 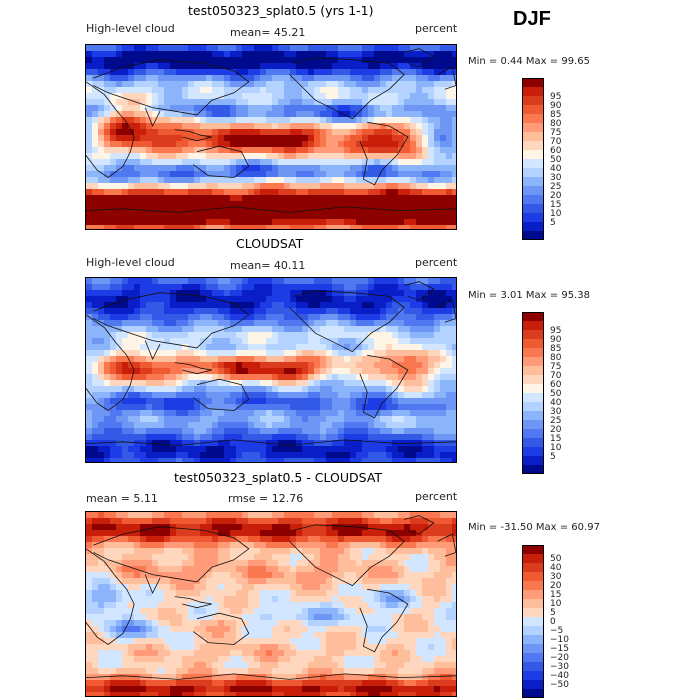 What do you see at coordinates (152, 117) in the screenshot?
I see `coastline` at bounding box center [152, 117].